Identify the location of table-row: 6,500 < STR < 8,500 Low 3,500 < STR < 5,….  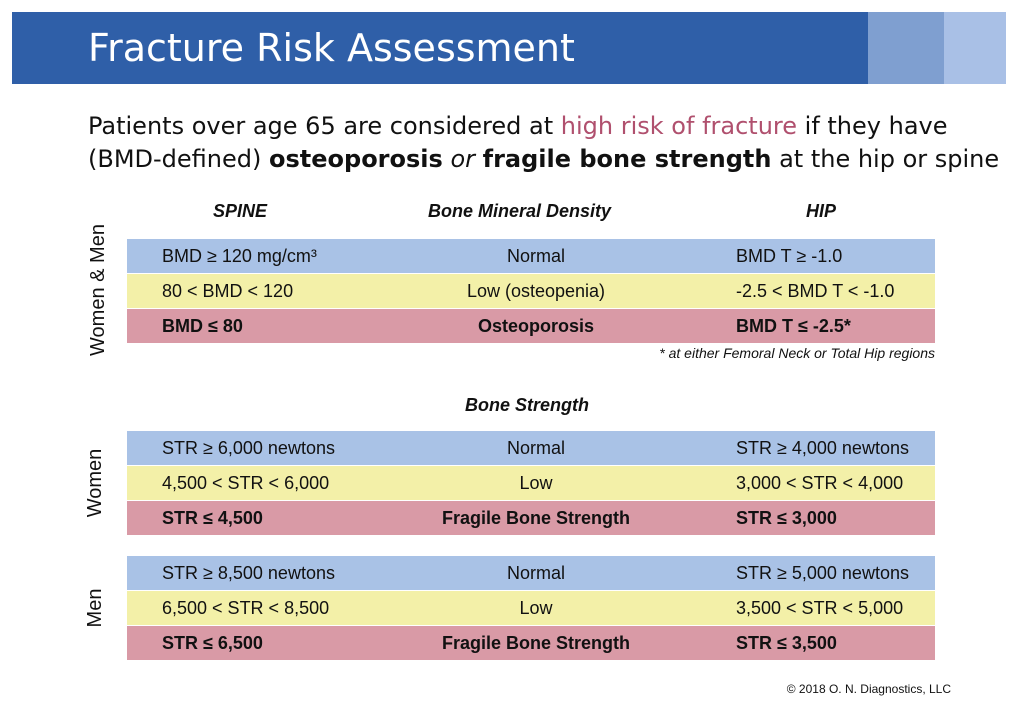
(531, 608).